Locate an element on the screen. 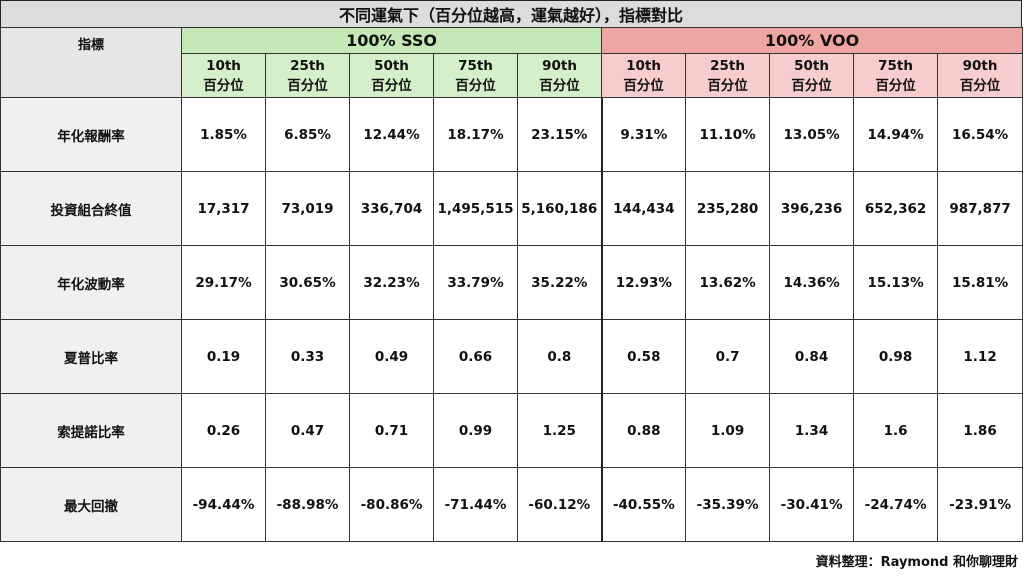 This screenshot has height=583, width=1024. table-cell-sso: 6.85% is located at coordinates (307, 134).